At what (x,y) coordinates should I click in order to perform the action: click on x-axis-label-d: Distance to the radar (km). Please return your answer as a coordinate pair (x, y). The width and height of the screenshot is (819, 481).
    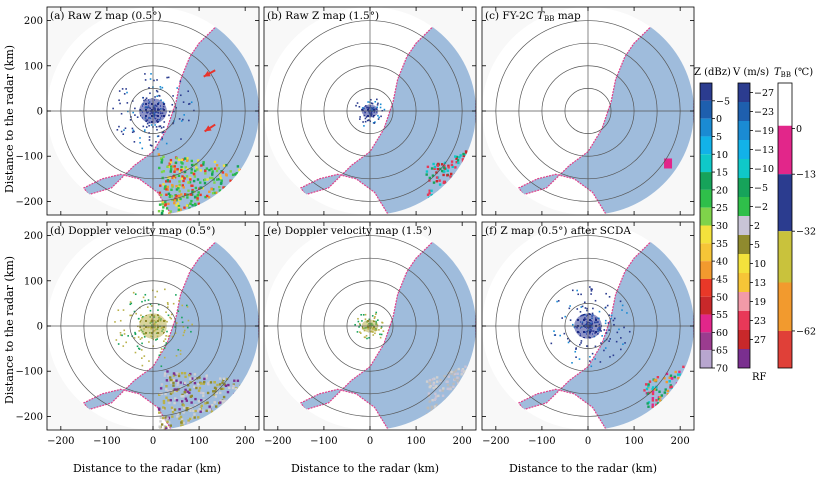
    Looking at the image, I should click on (147, 468).